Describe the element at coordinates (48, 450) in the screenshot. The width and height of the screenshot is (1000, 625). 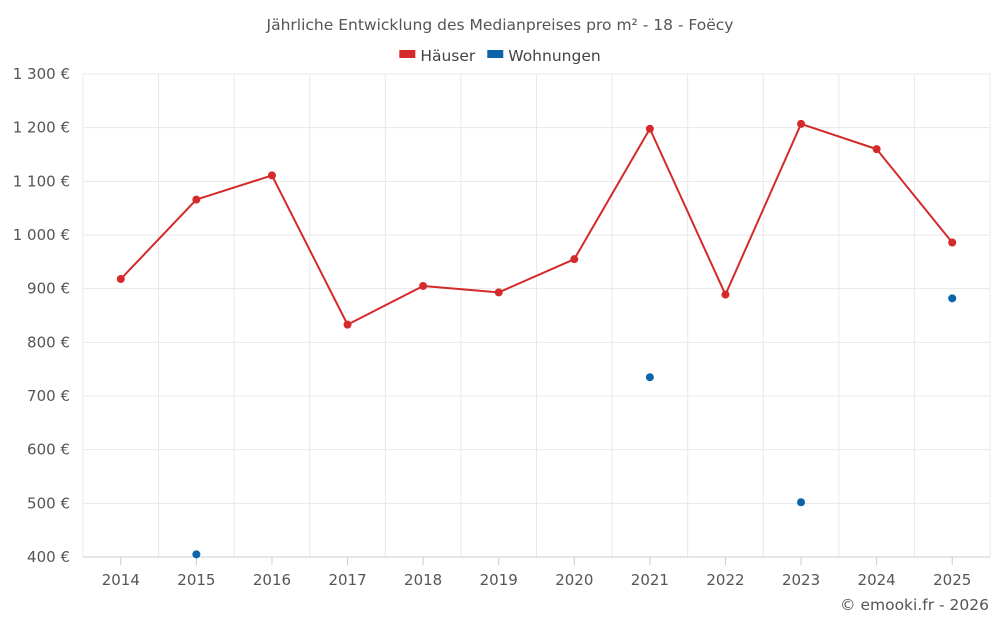
I see `y-tick-label: 600 €` at that location.